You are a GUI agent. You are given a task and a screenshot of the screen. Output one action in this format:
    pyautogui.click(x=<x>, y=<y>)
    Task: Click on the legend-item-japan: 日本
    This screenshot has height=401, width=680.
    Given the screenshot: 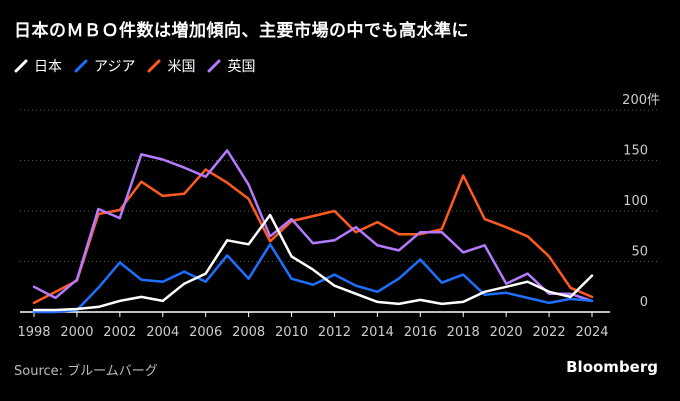 What is the action you would take?
    pyautogui.click(x=38, y=66)
    